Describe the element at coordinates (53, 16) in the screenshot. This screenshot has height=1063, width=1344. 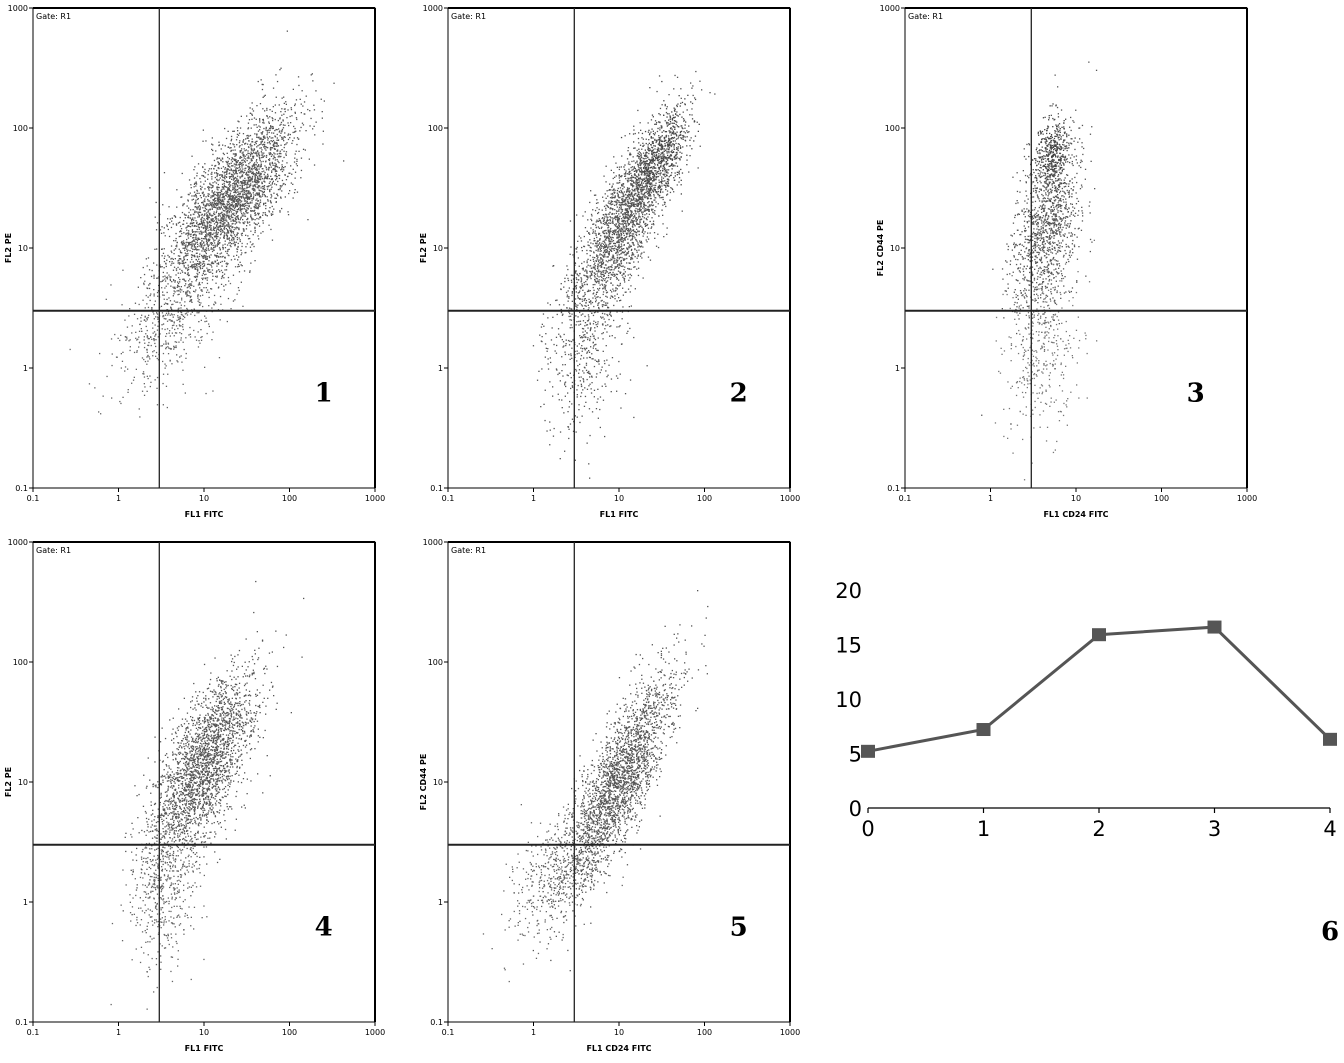
I see `gate-label: Gate: R1` at that location.